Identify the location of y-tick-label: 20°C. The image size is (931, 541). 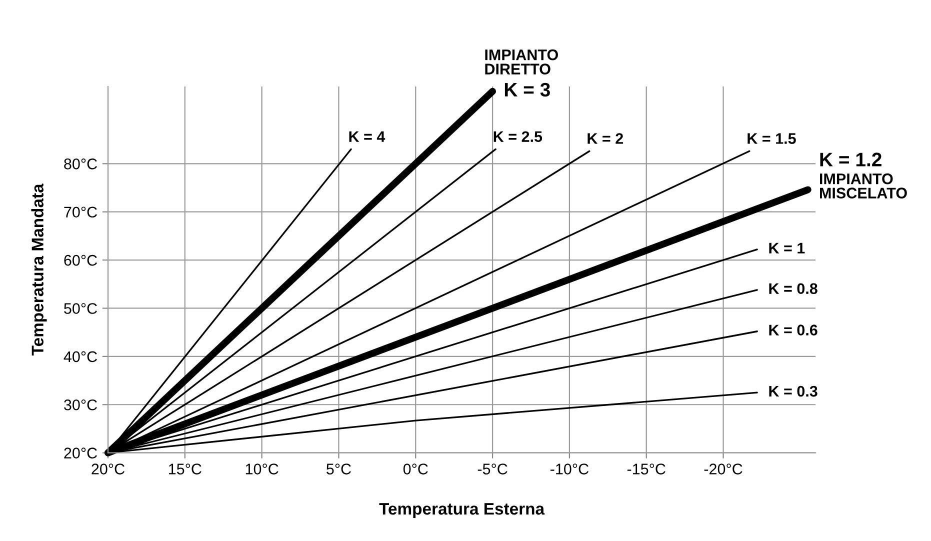
(80, 453).